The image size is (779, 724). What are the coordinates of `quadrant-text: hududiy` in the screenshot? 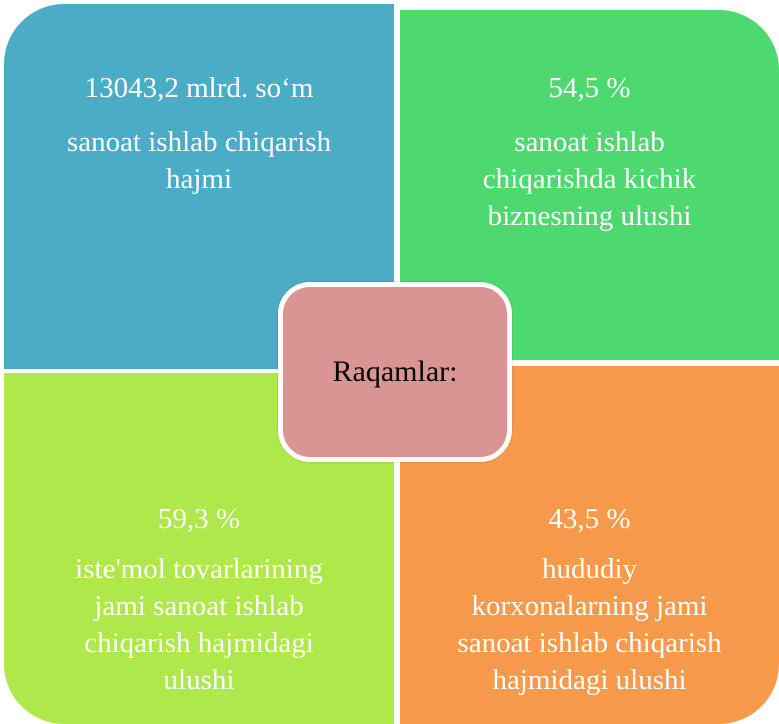 It's located at (589, 569).